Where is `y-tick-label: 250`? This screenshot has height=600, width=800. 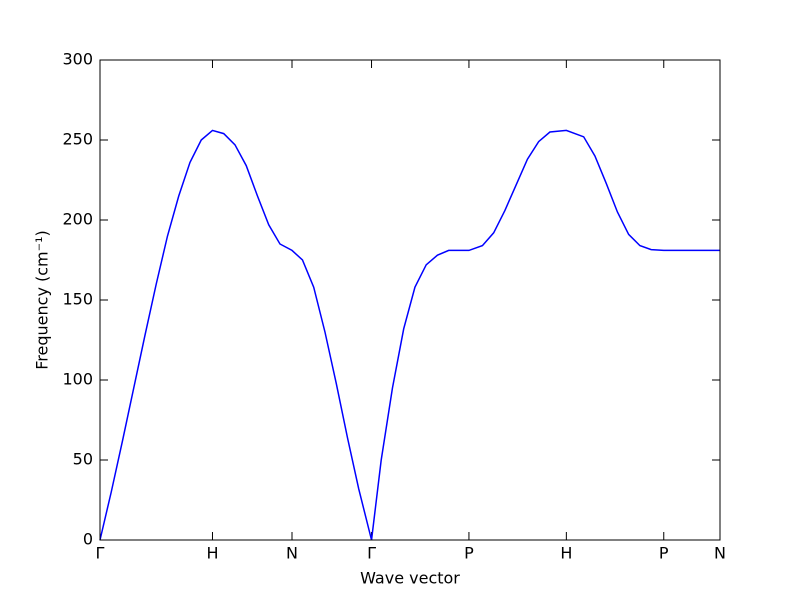
y-tick-label: 250 is located at coordinates (77, 139).